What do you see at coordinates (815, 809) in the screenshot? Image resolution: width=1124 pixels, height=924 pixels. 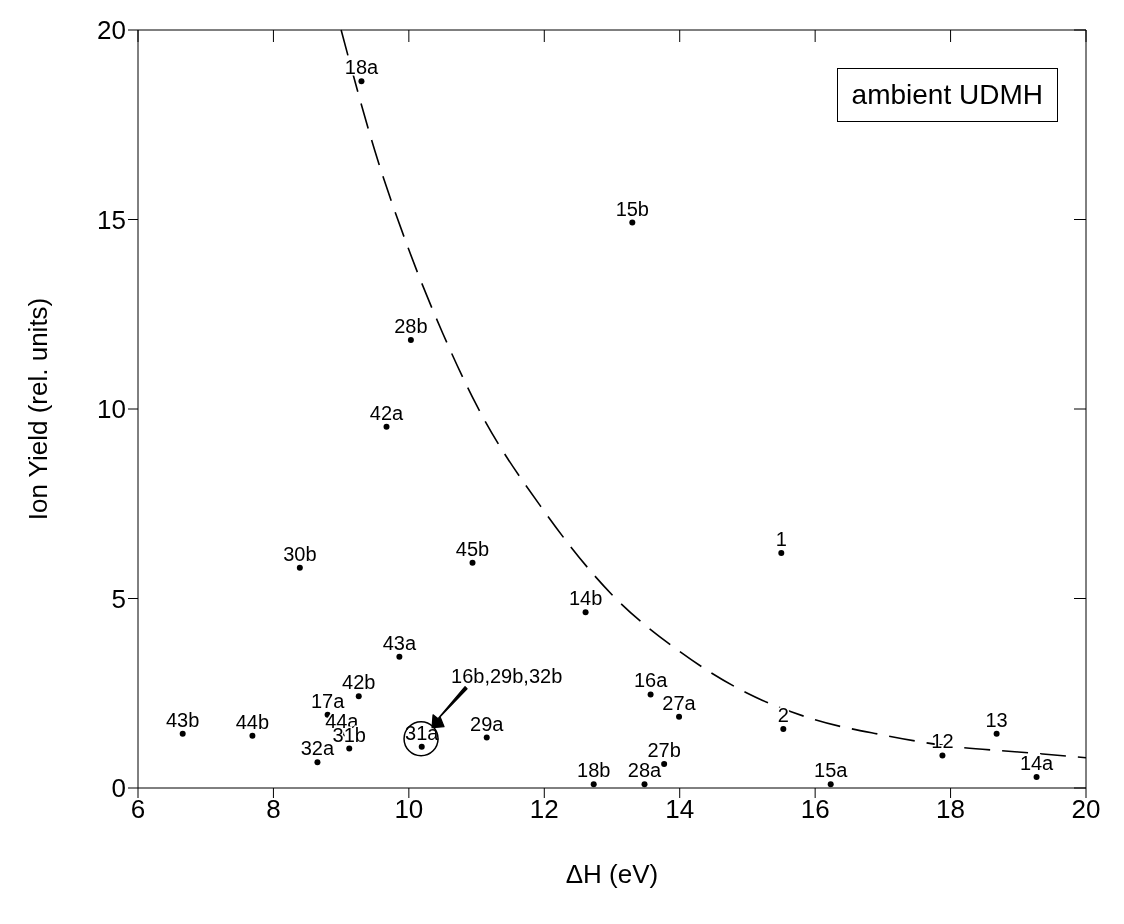 I see `x-tick-label: 16` at bounding box center [815, 809].